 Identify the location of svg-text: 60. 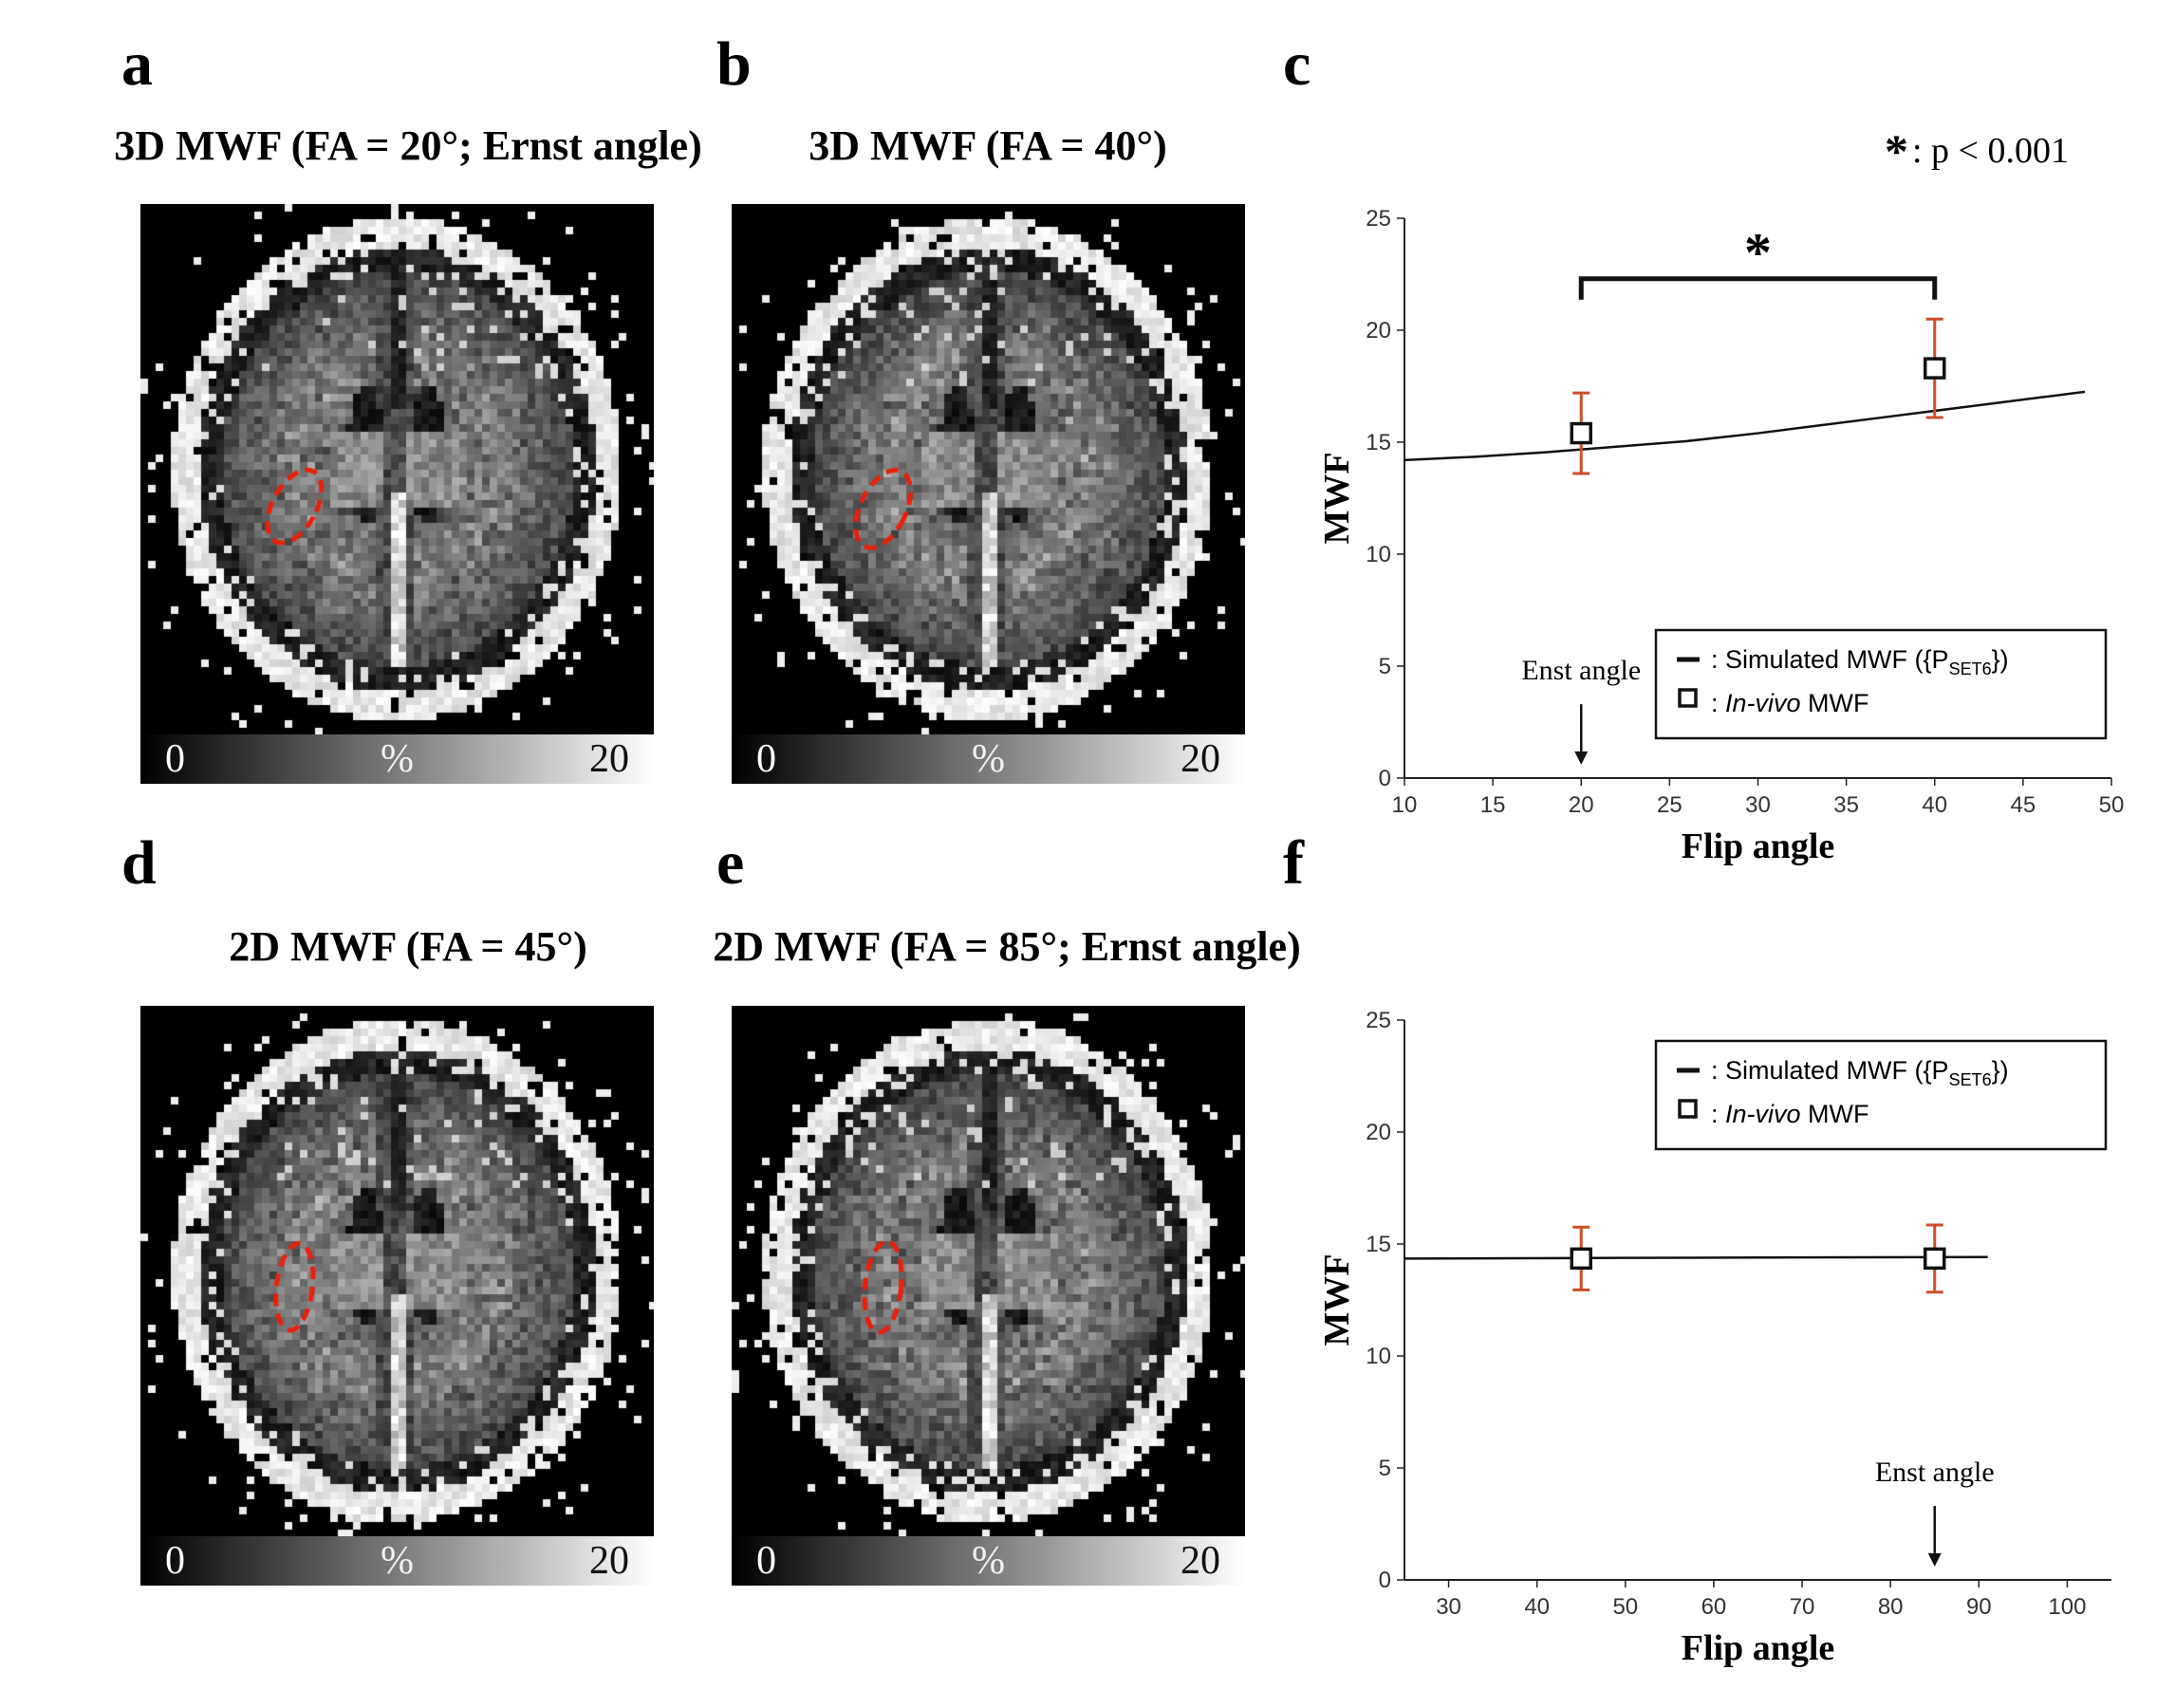
(1714, 1607).